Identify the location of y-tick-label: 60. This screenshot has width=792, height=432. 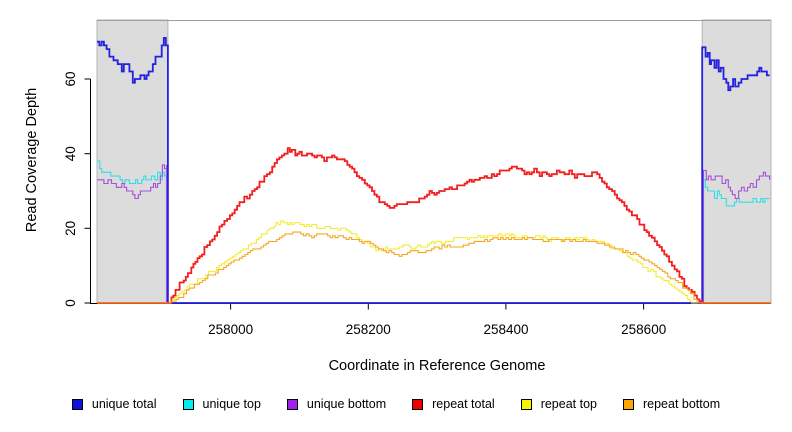
(70, 78).